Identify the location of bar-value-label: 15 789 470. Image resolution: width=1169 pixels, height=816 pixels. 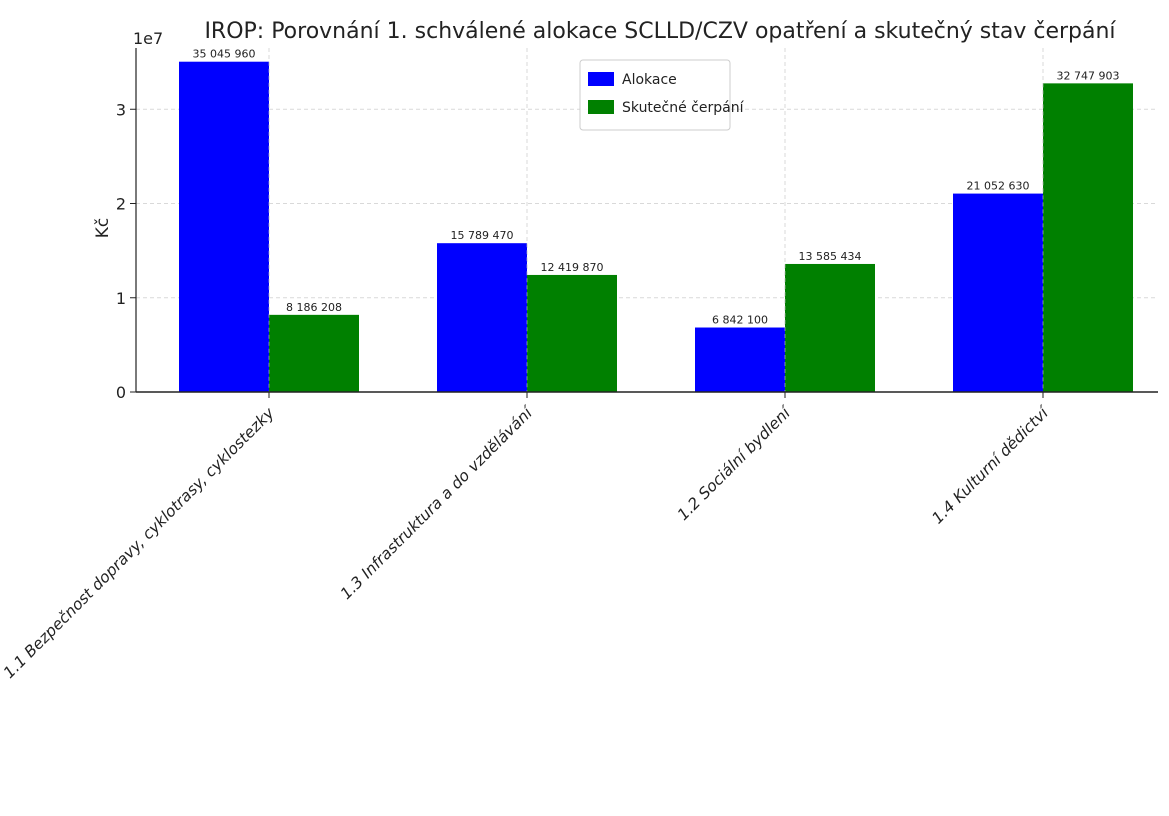
(482, 235).